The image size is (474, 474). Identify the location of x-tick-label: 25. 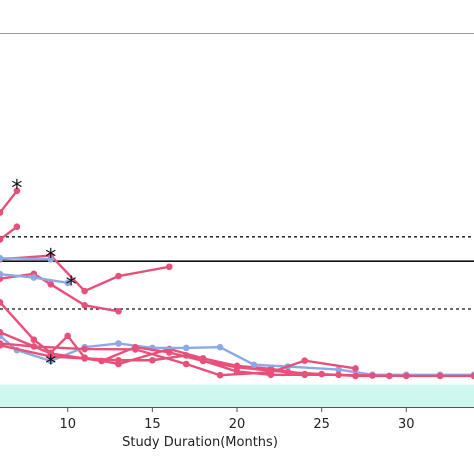
(321, 424).